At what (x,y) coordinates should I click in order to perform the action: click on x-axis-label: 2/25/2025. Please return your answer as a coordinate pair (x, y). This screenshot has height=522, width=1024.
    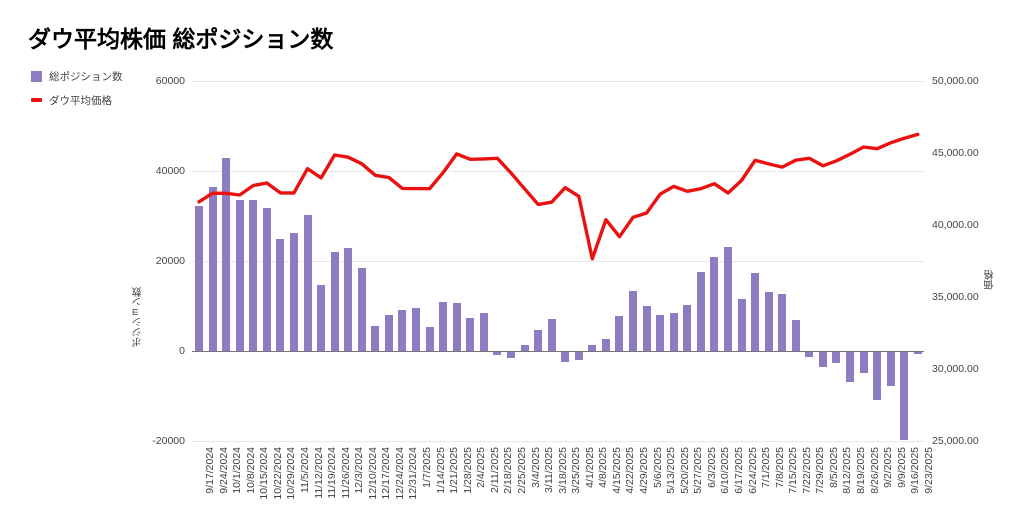
    Looking at the image, I should click on (521, 470).